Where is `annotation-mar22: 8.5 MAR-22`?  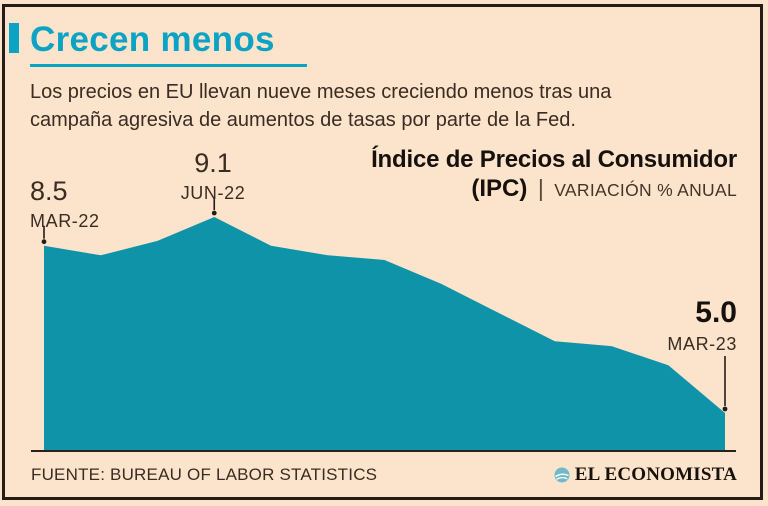
annotation-mar22: 8.5 MAR-22 is located at coordinates (65, 203).